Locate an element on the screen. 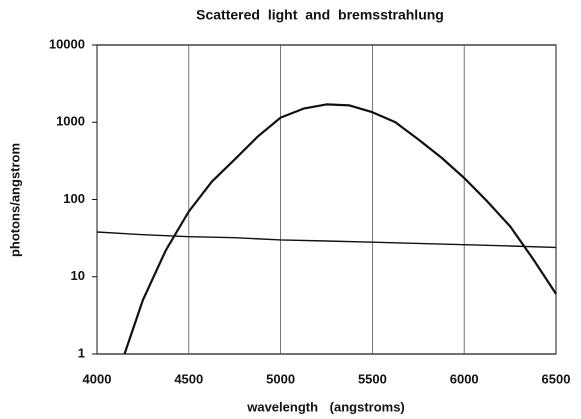 This screenshot has width=581, height=419. y-tick-label: 1 is located at coordinates (81, 352).